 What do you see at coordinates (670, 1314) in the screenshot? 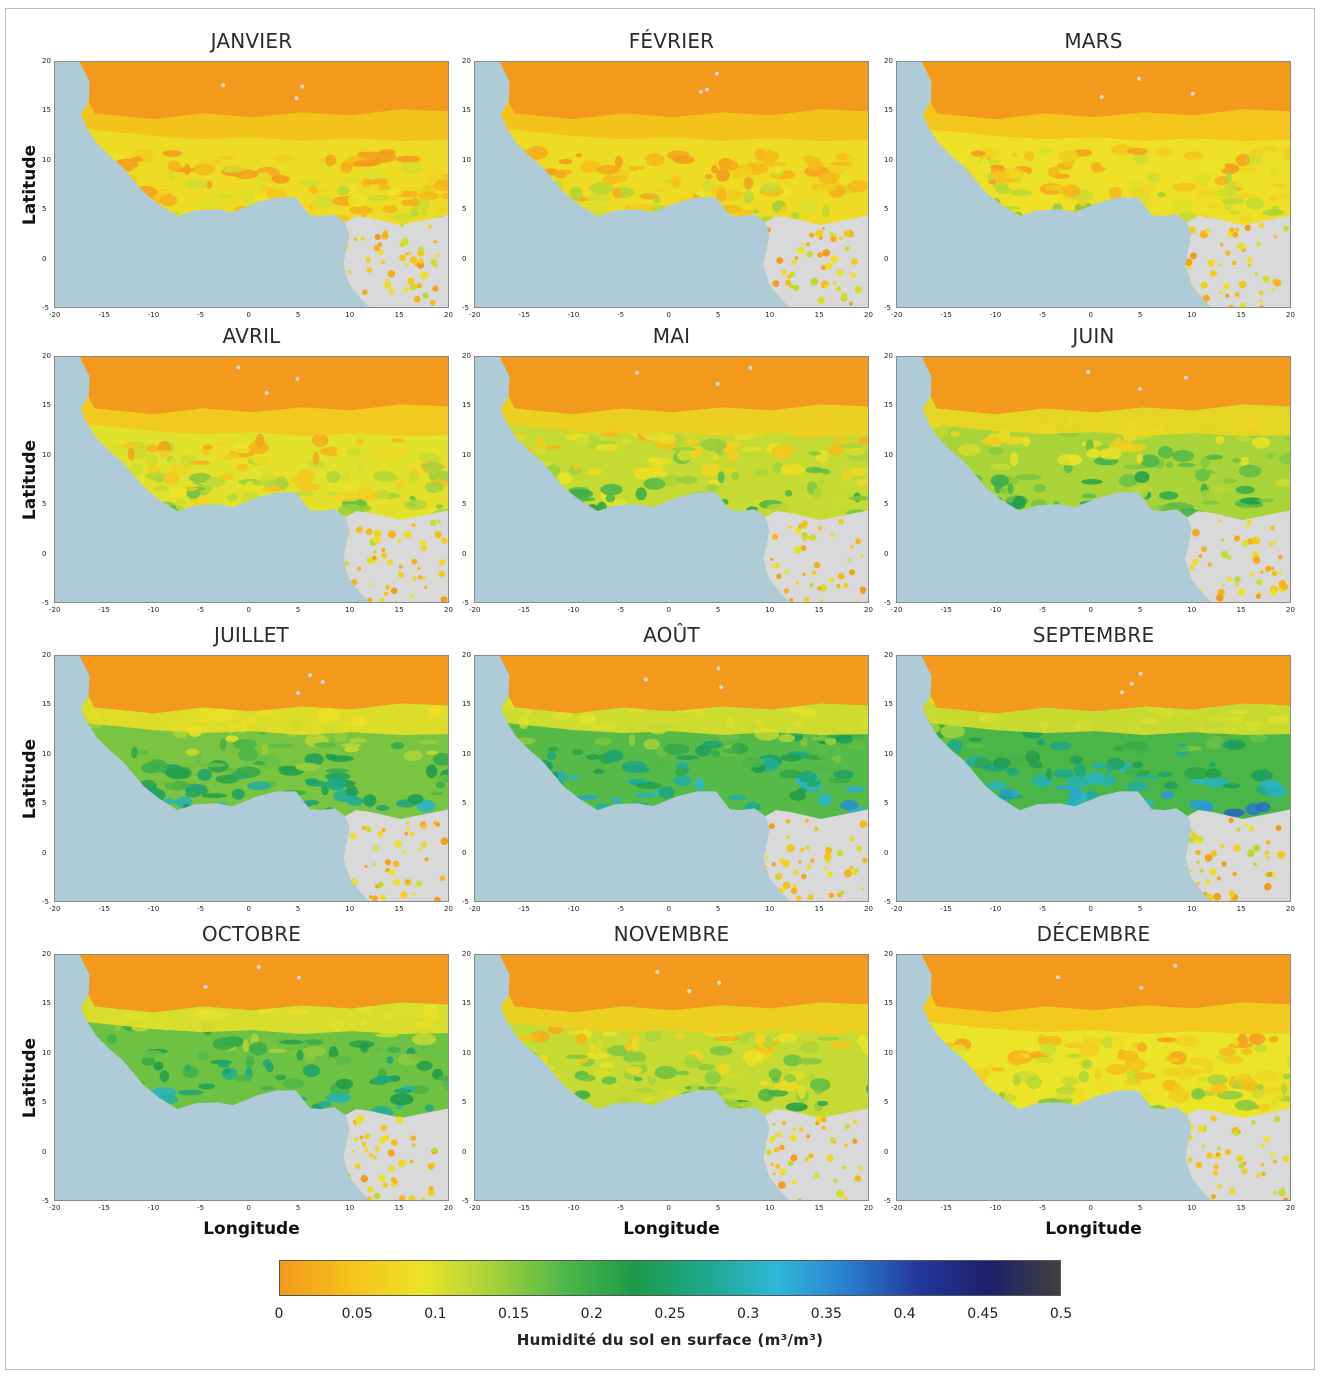
I see `colorbar-tick-label: 0.25` at bounding box center [670, 1314].